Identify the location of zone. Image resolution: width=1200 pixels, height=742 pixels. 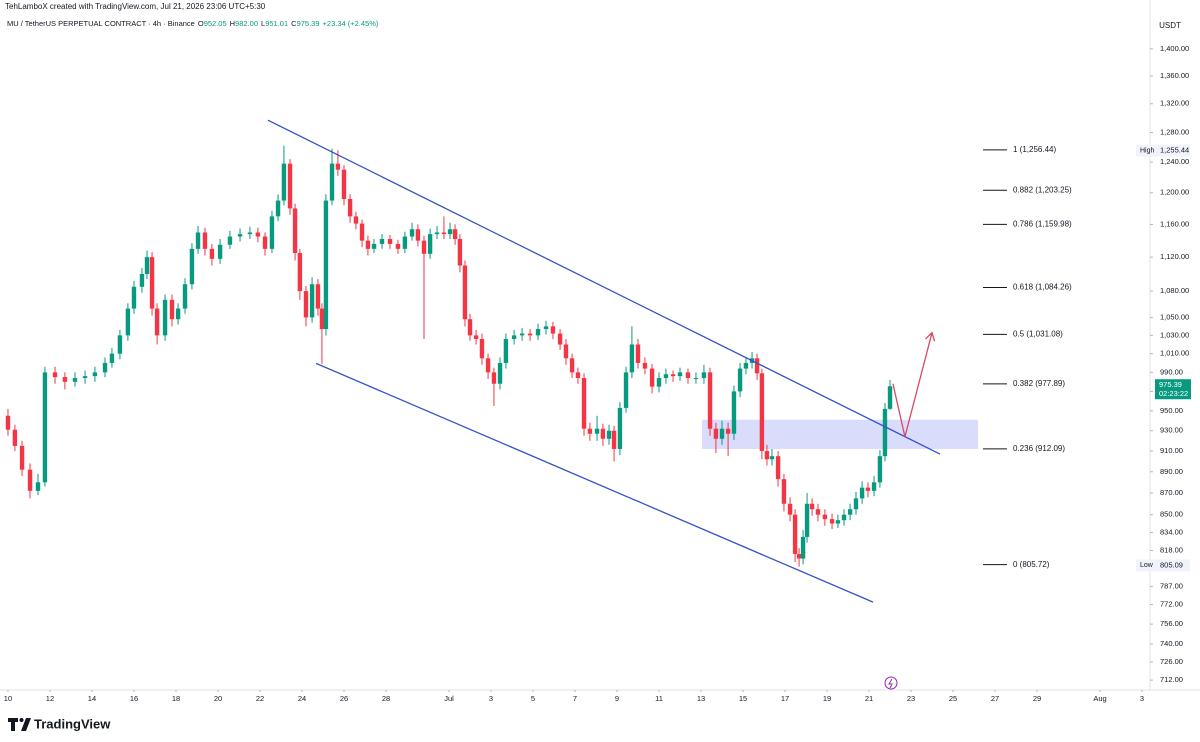
(840, 434).